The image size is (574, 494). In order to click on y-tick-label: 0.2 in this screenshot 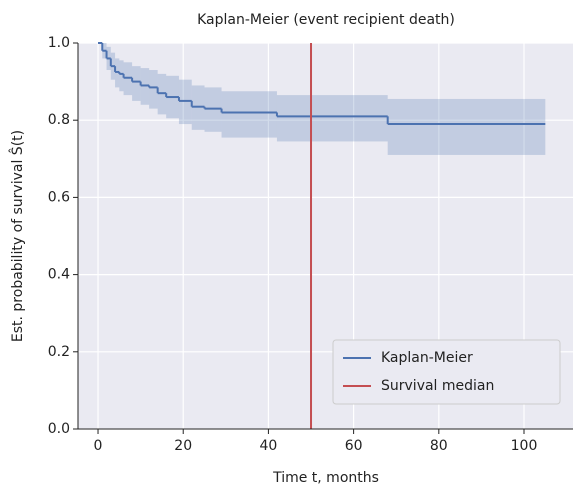, I will do `click(59, 352)`.